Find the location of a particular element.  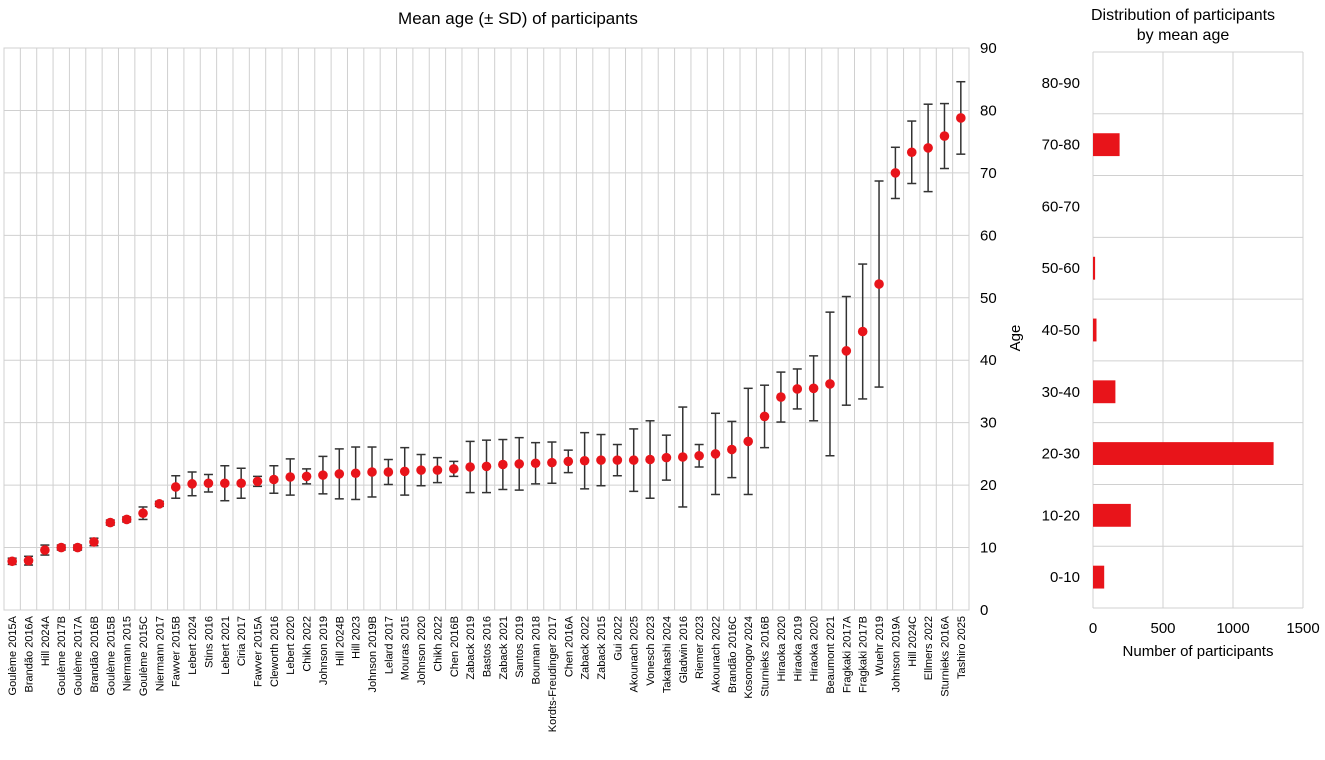

y-tick-label: 50 is located at coordinates (988, 298).